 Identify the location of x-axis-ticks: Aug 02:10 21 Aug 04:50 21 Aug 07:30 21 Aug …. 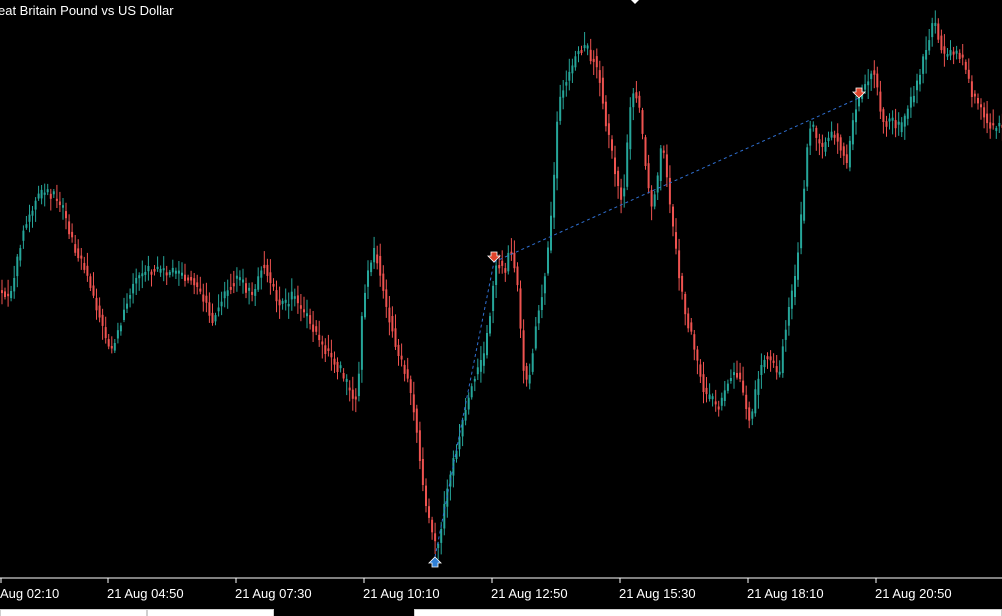
(476, 589).